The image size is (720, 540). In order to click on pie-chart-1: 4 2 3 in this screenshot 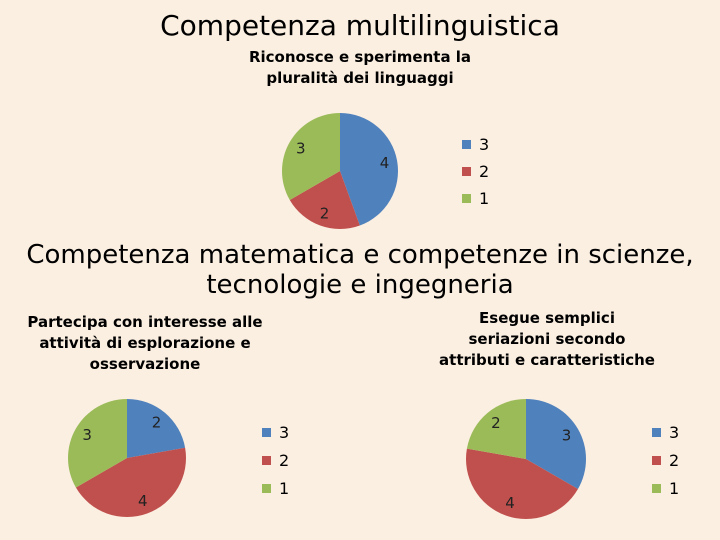, I will do `click(340, 171)`.